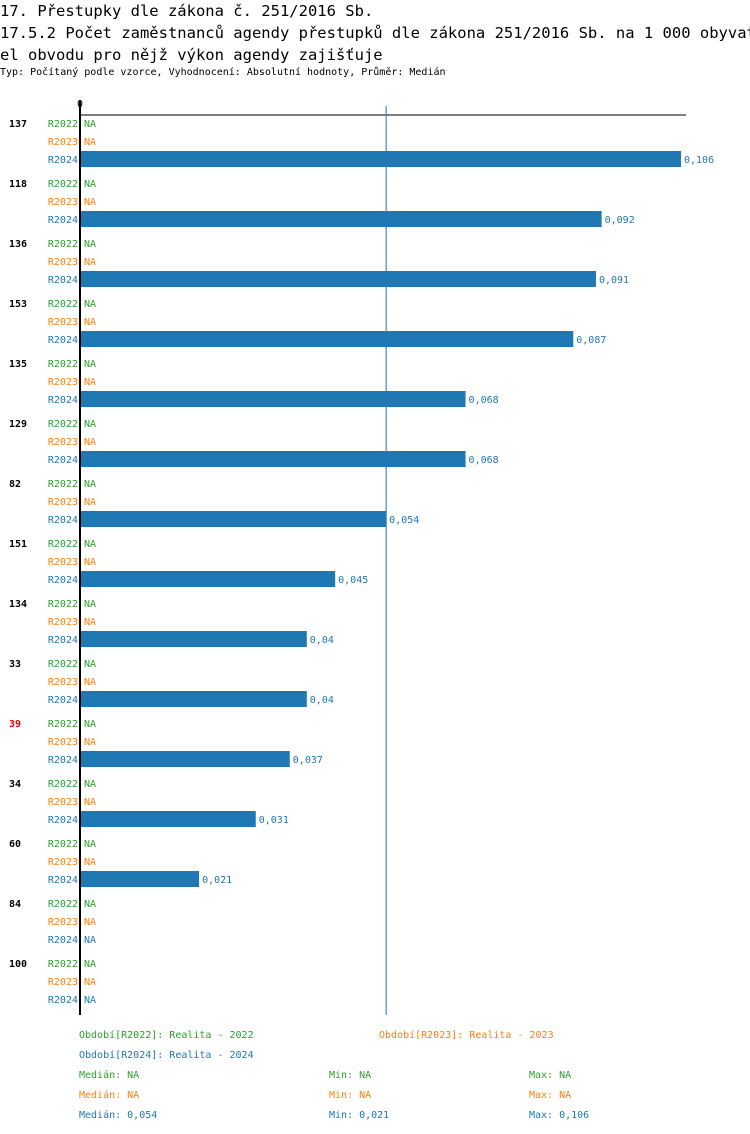  What do you see at coordinates (15, 664) in the screenshot?
I see `category-label: 33` at bounding box center [15, 664].